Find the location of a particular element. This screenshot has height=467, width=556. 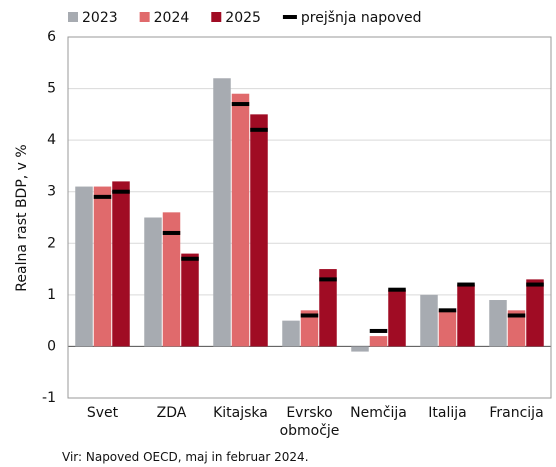

x-tick-label: Evrsko območje is located at coordinates (309, 422).